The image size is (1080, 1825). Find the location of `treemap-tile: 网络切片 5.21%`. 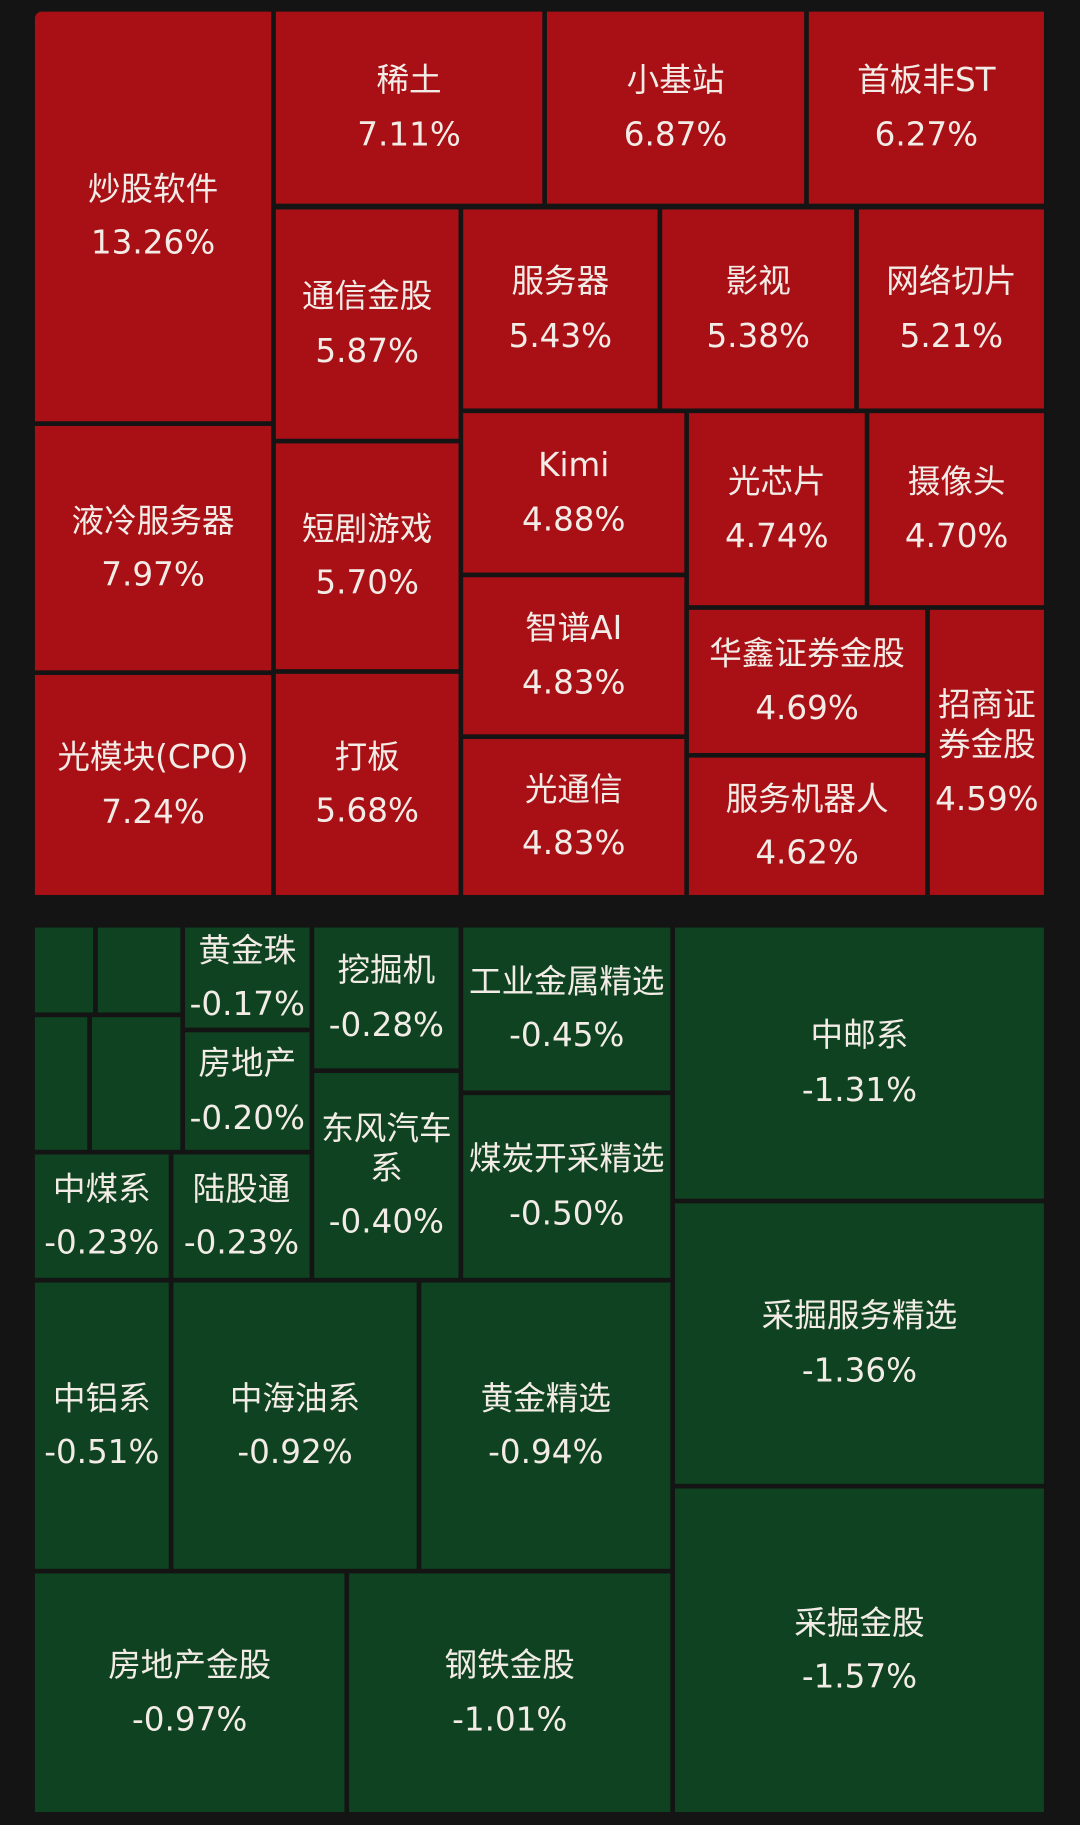

treemap-tile: 网络切片 5.21% is located at coordinates (951, 309).